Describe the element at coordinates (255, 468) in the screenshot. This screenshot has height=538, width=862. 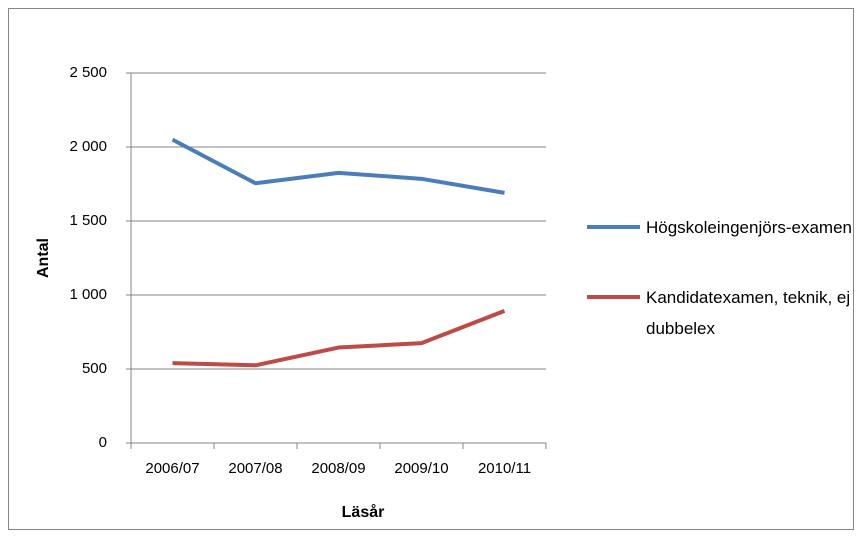
I see `x-tick-label: 2007/08` at that location.